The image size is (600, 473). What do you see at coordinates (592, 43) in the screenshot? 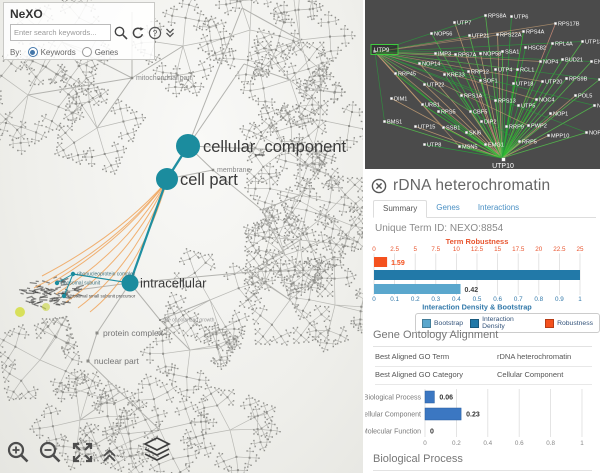
I see `gene-label: UTP13` at bounding box center [592, 43].